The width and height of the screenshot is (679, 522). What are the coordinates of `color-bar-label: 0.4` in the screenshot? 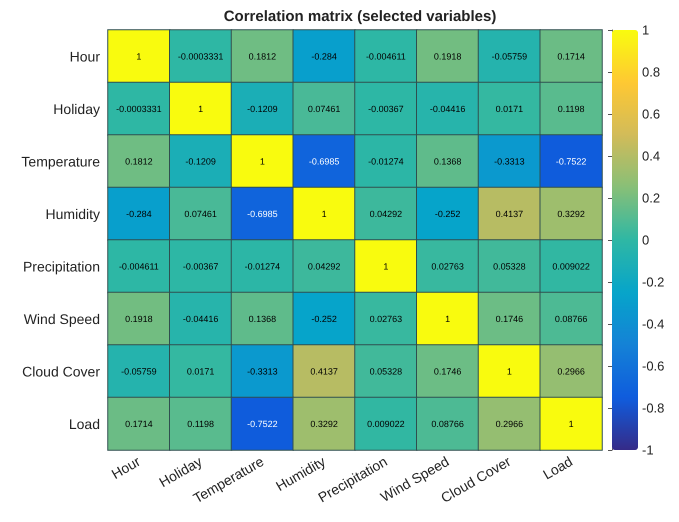 It's located at (651, 156).